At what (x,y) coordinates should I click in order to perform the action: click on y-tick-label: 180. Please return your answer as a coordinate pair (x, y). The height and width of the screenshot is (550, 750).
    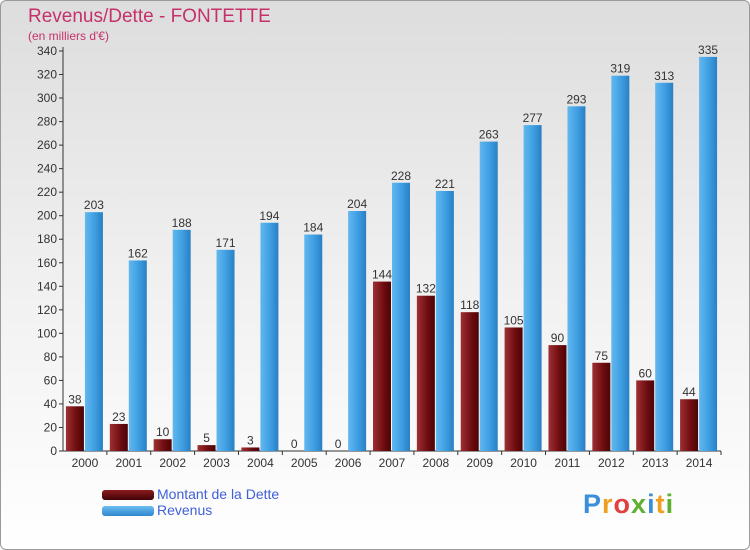
    Looking at the image, I should click on (47, 239).